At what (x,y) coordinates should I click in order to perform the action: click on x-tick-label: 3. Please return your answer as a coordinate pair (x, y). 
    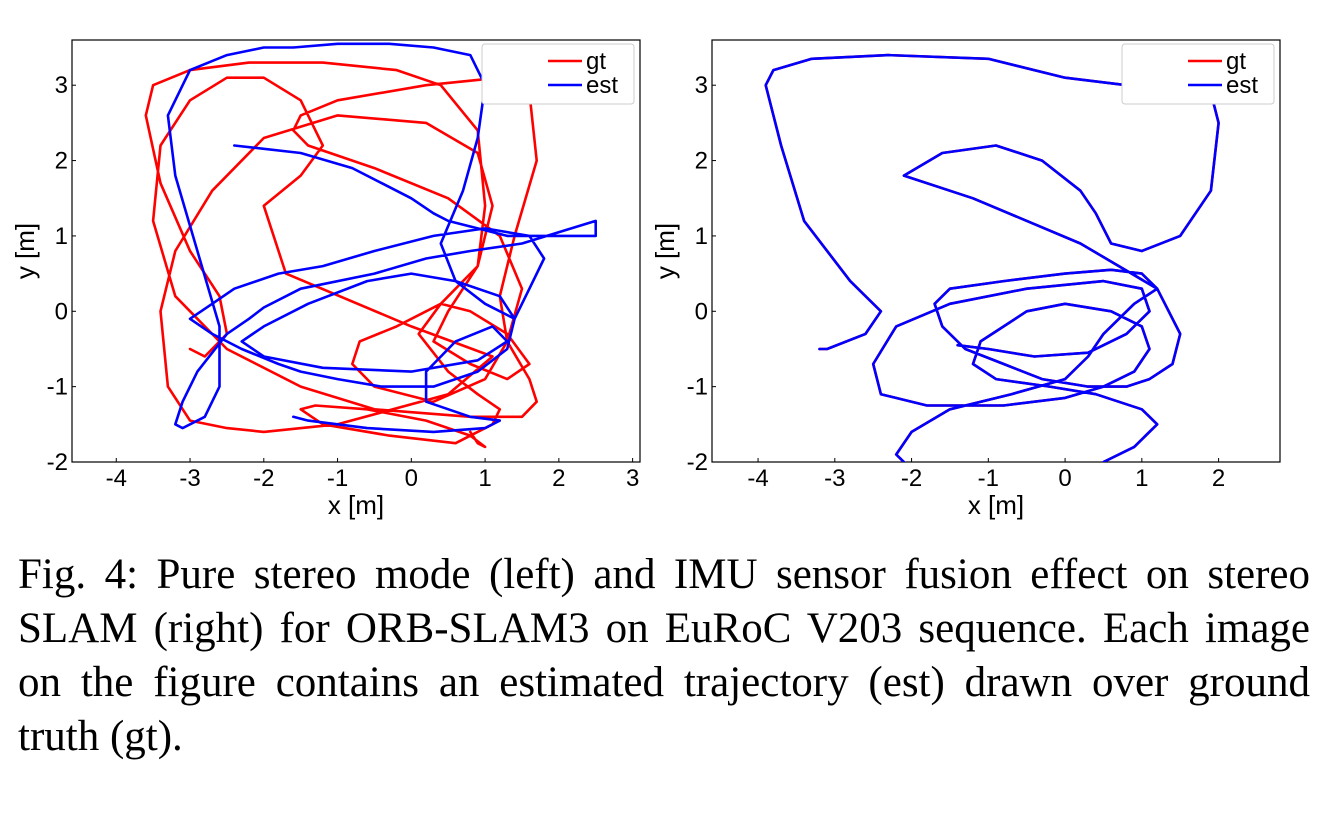
    Looking at the image, I should click on (632, 478).